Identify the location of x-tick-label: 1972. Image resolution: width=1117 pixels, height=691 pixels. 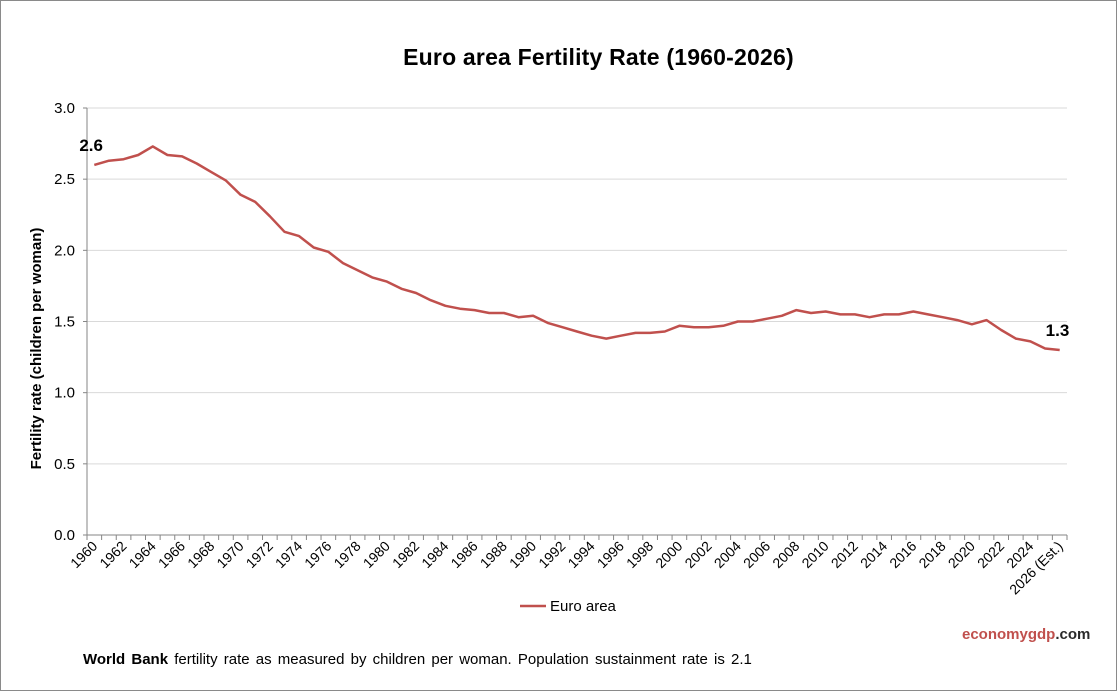
(259, 554).